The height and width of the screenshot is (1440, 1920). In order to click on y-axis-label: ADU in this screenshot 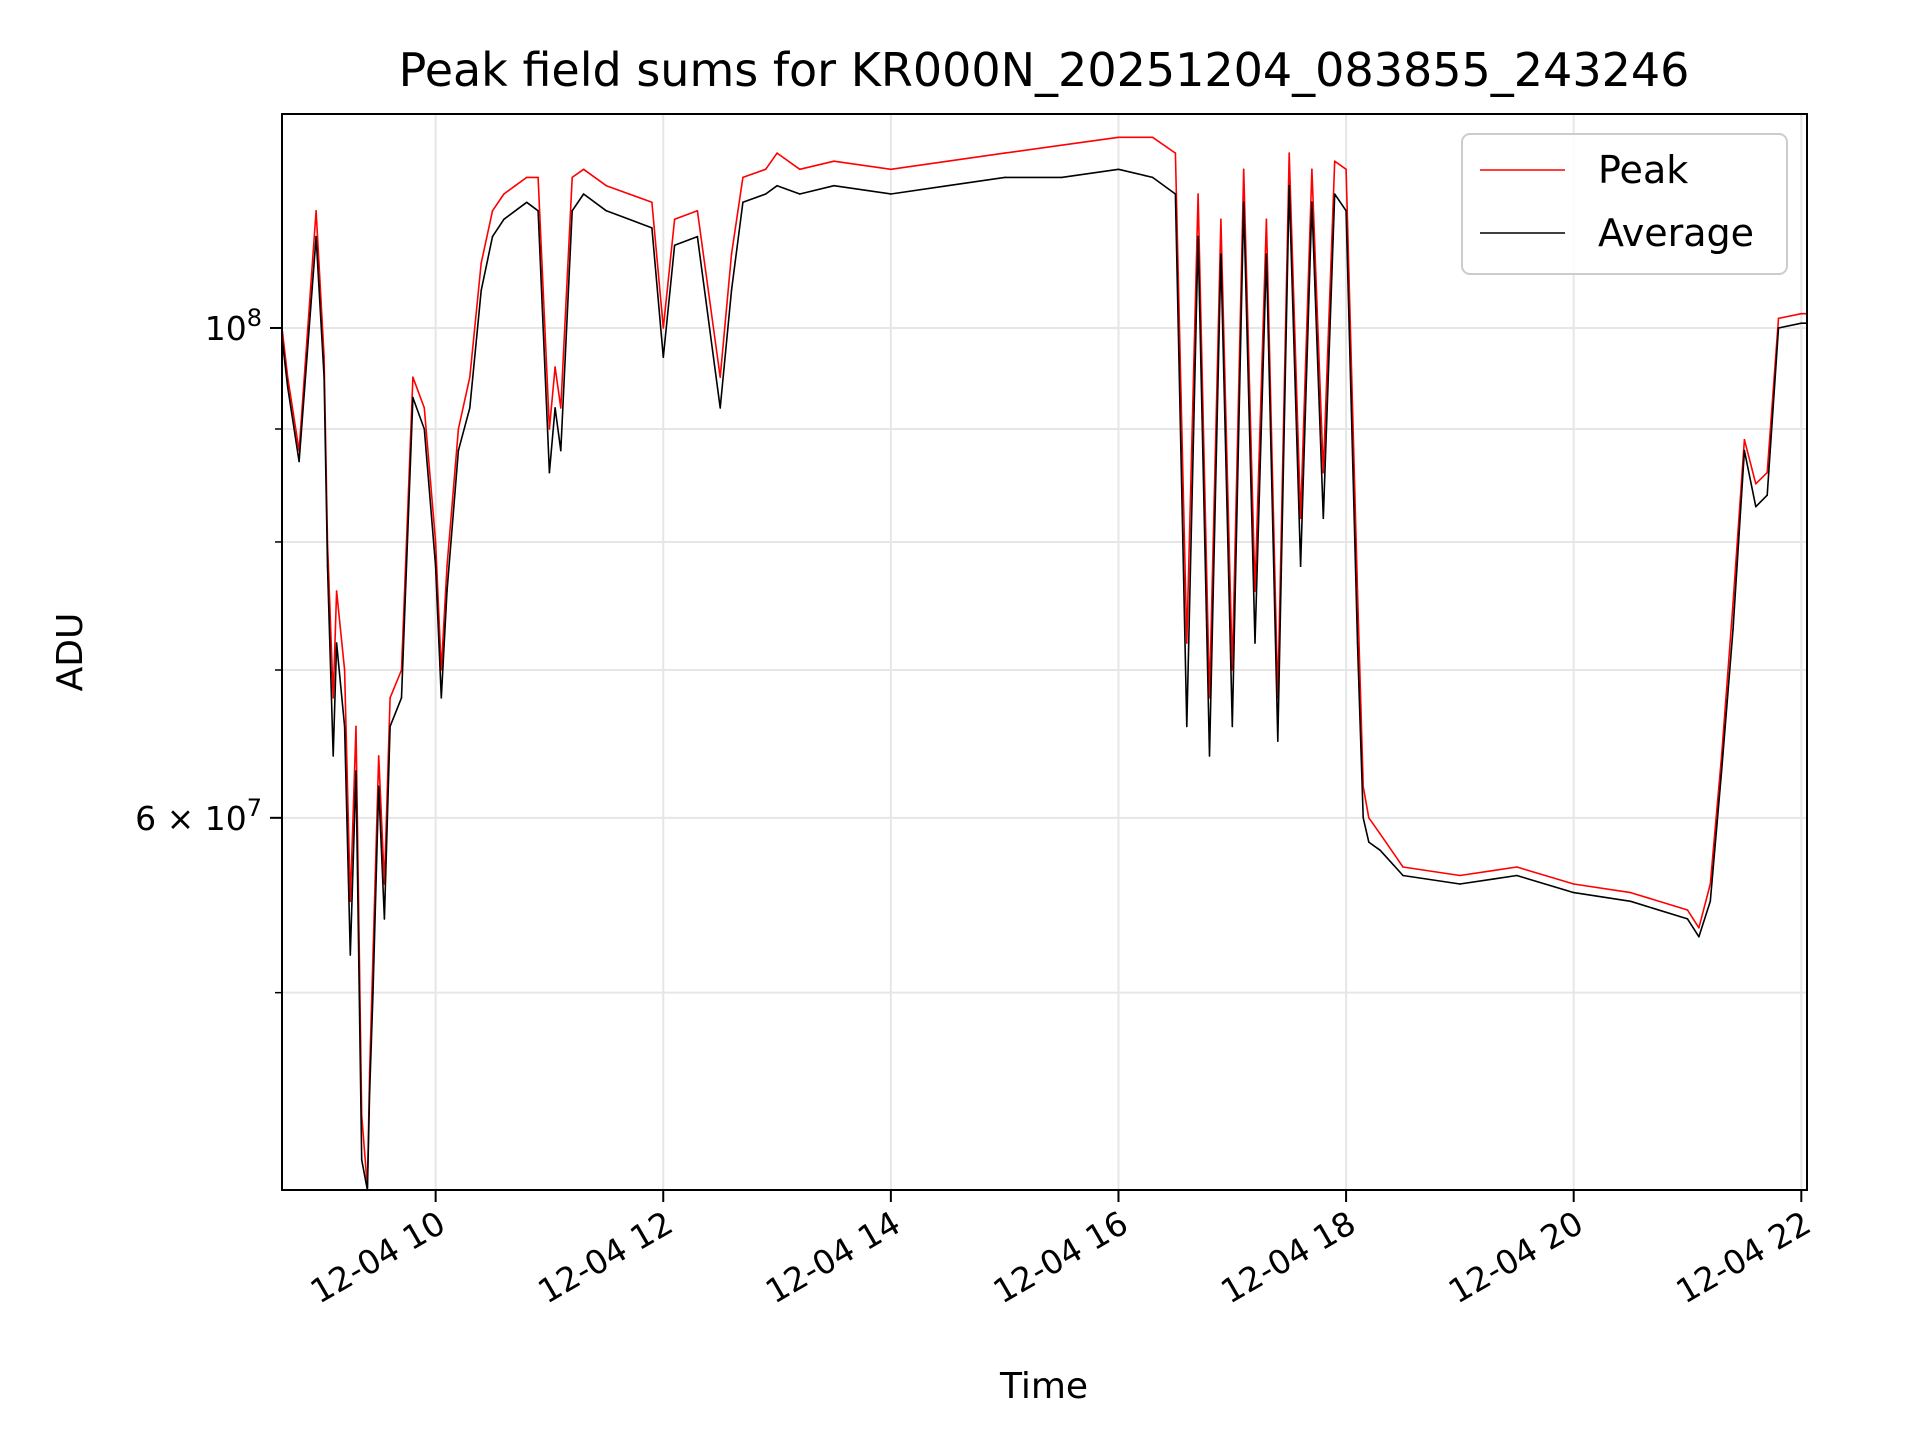, I will do `click(70, 652)`.